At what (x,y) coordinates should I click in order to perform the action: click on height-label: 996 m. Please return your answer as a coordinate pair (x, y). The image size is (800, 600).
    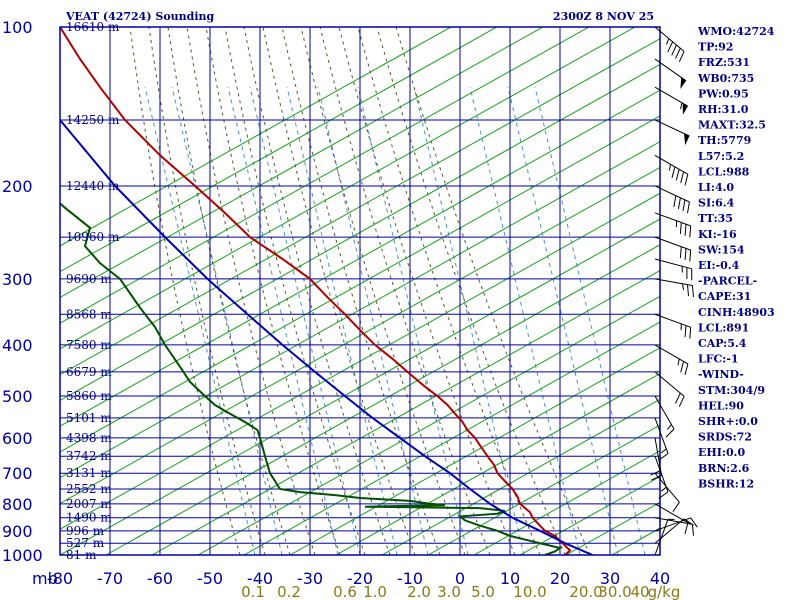
    Looking at the image, I should click on (85, 531).